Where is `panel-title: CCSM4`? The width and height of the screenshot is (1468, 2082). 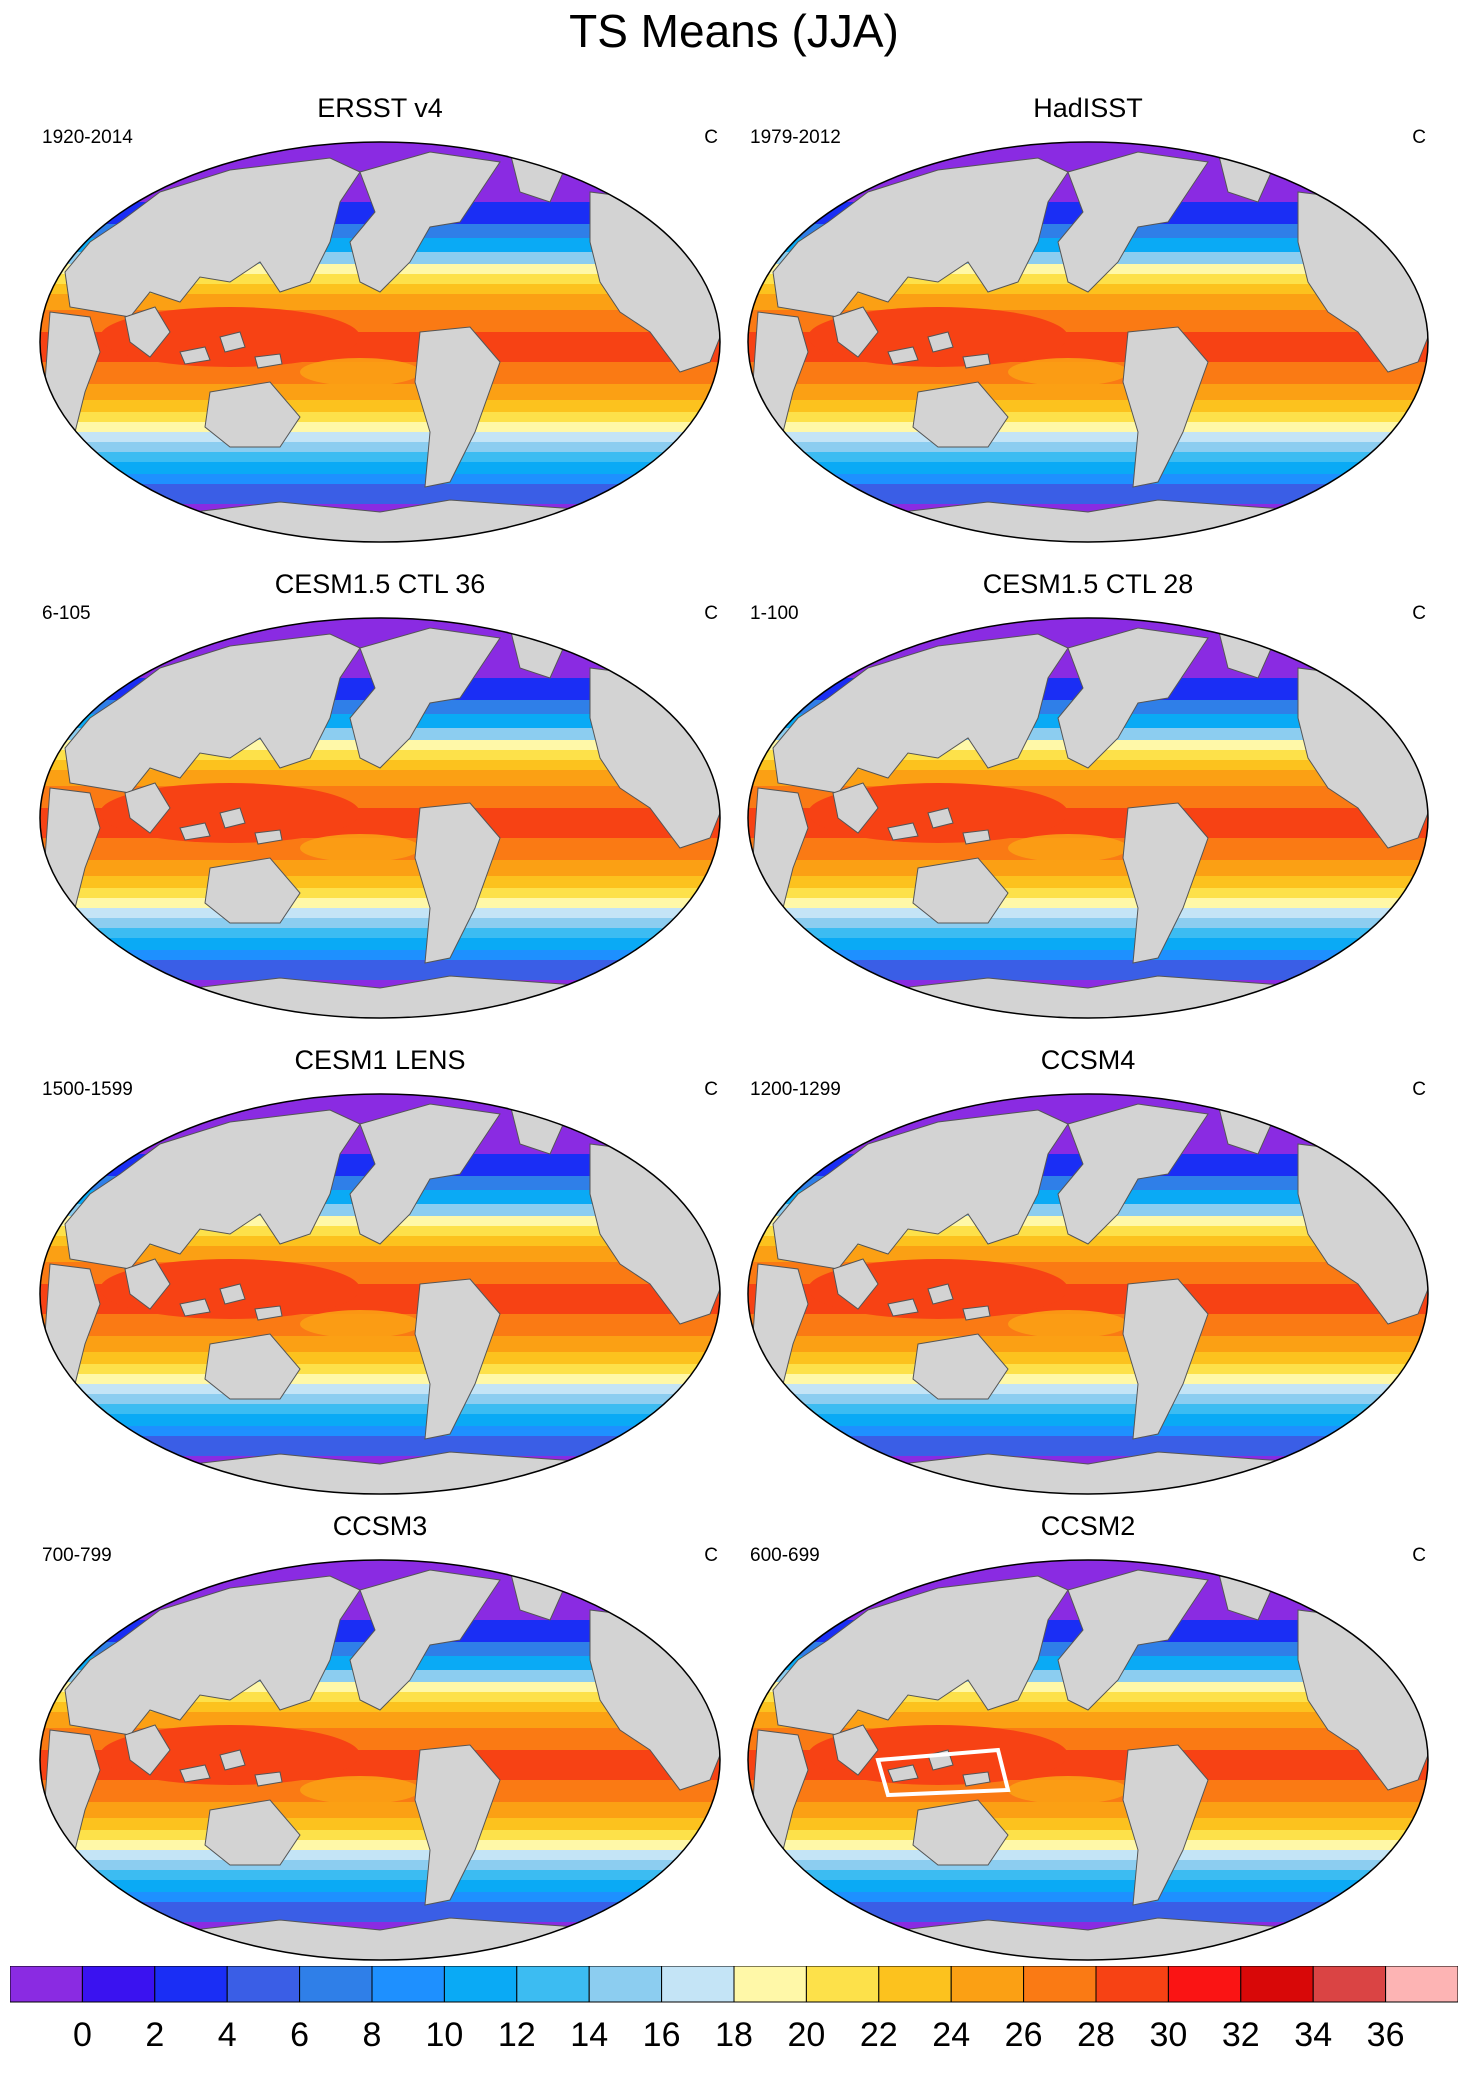
panel-title: CCSM4 is located at coordinates (1088, 1060).